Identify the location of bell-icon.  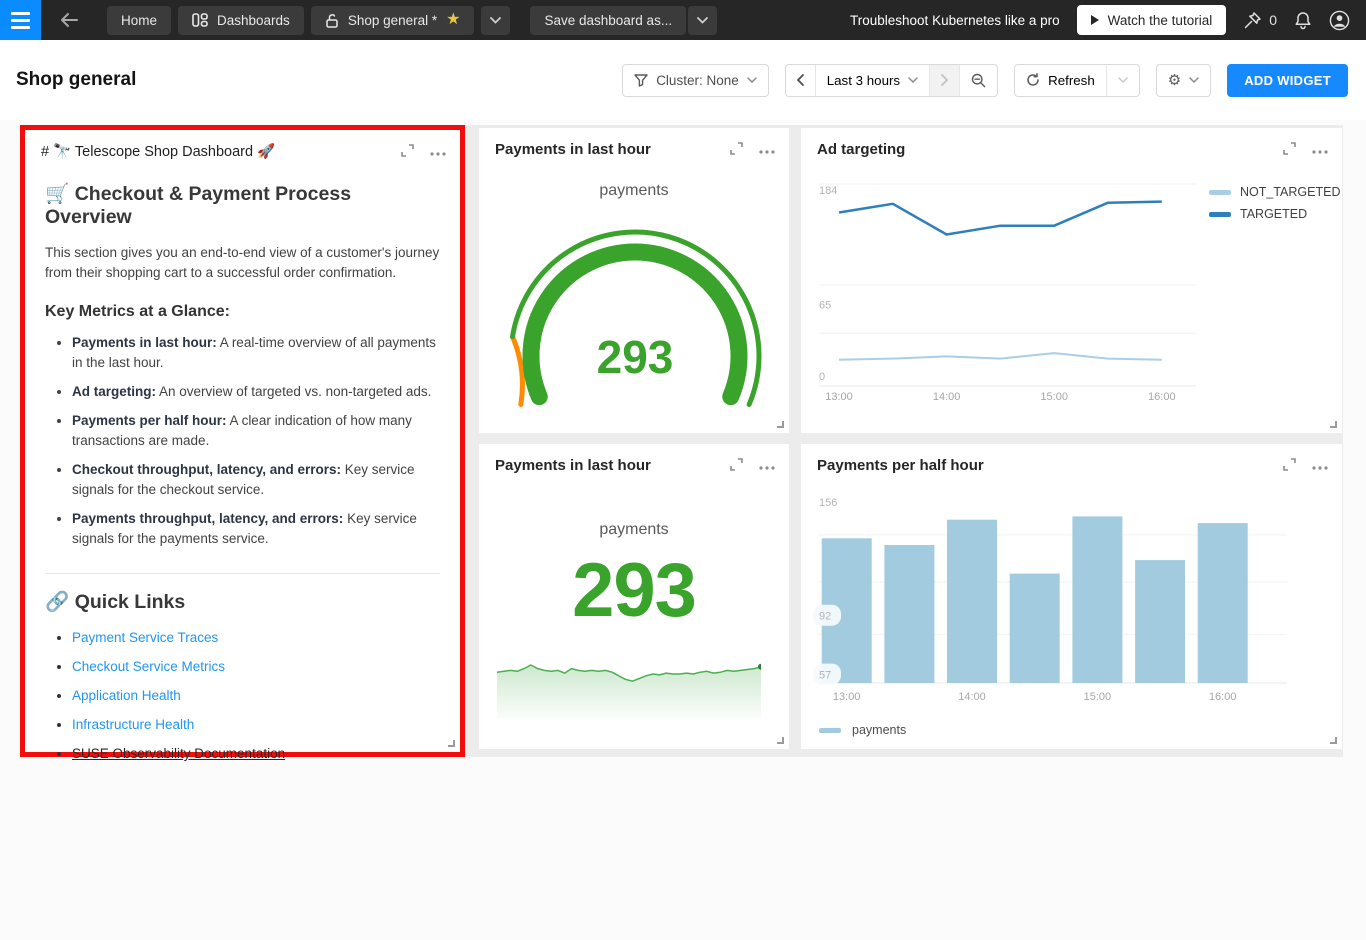
(1303, 20).